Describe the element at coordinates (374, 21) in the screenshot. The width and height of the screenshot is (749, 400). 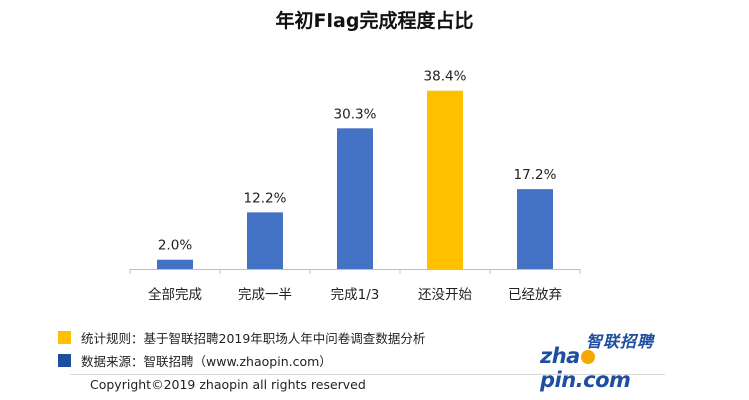
I see `chart-title: 年初Flag完成程度占比` at that location.